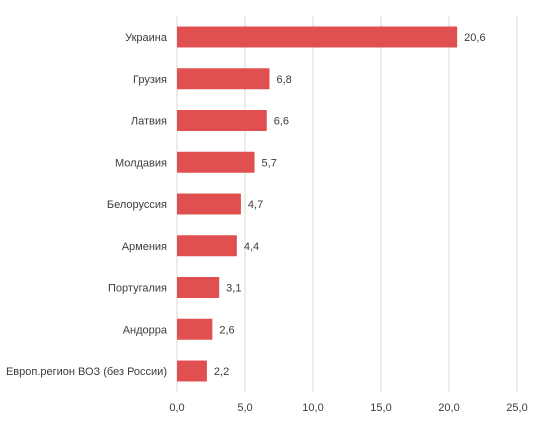  What do you see at coordinates (283, 80) in the screenshot?
I see `value-label: 6,8` at bounding box center [283, 80].